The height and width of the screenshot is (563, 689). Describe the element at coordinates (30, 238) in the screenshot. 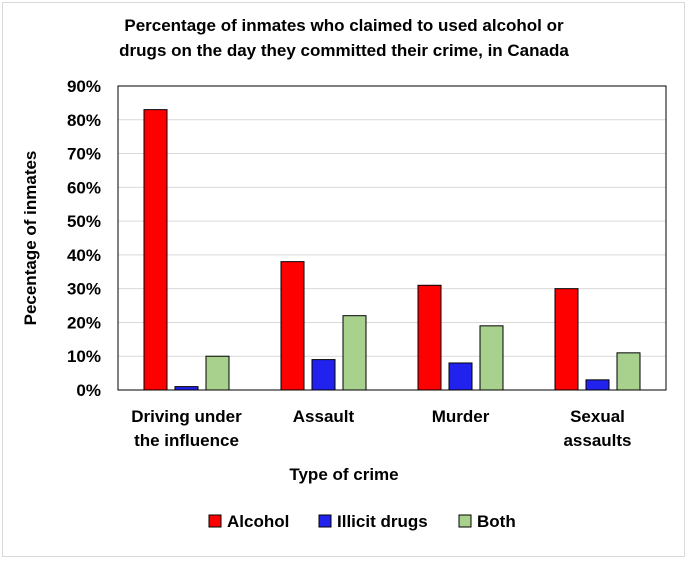

I see `y-axis-label: Pecentage of inmates` at that location.